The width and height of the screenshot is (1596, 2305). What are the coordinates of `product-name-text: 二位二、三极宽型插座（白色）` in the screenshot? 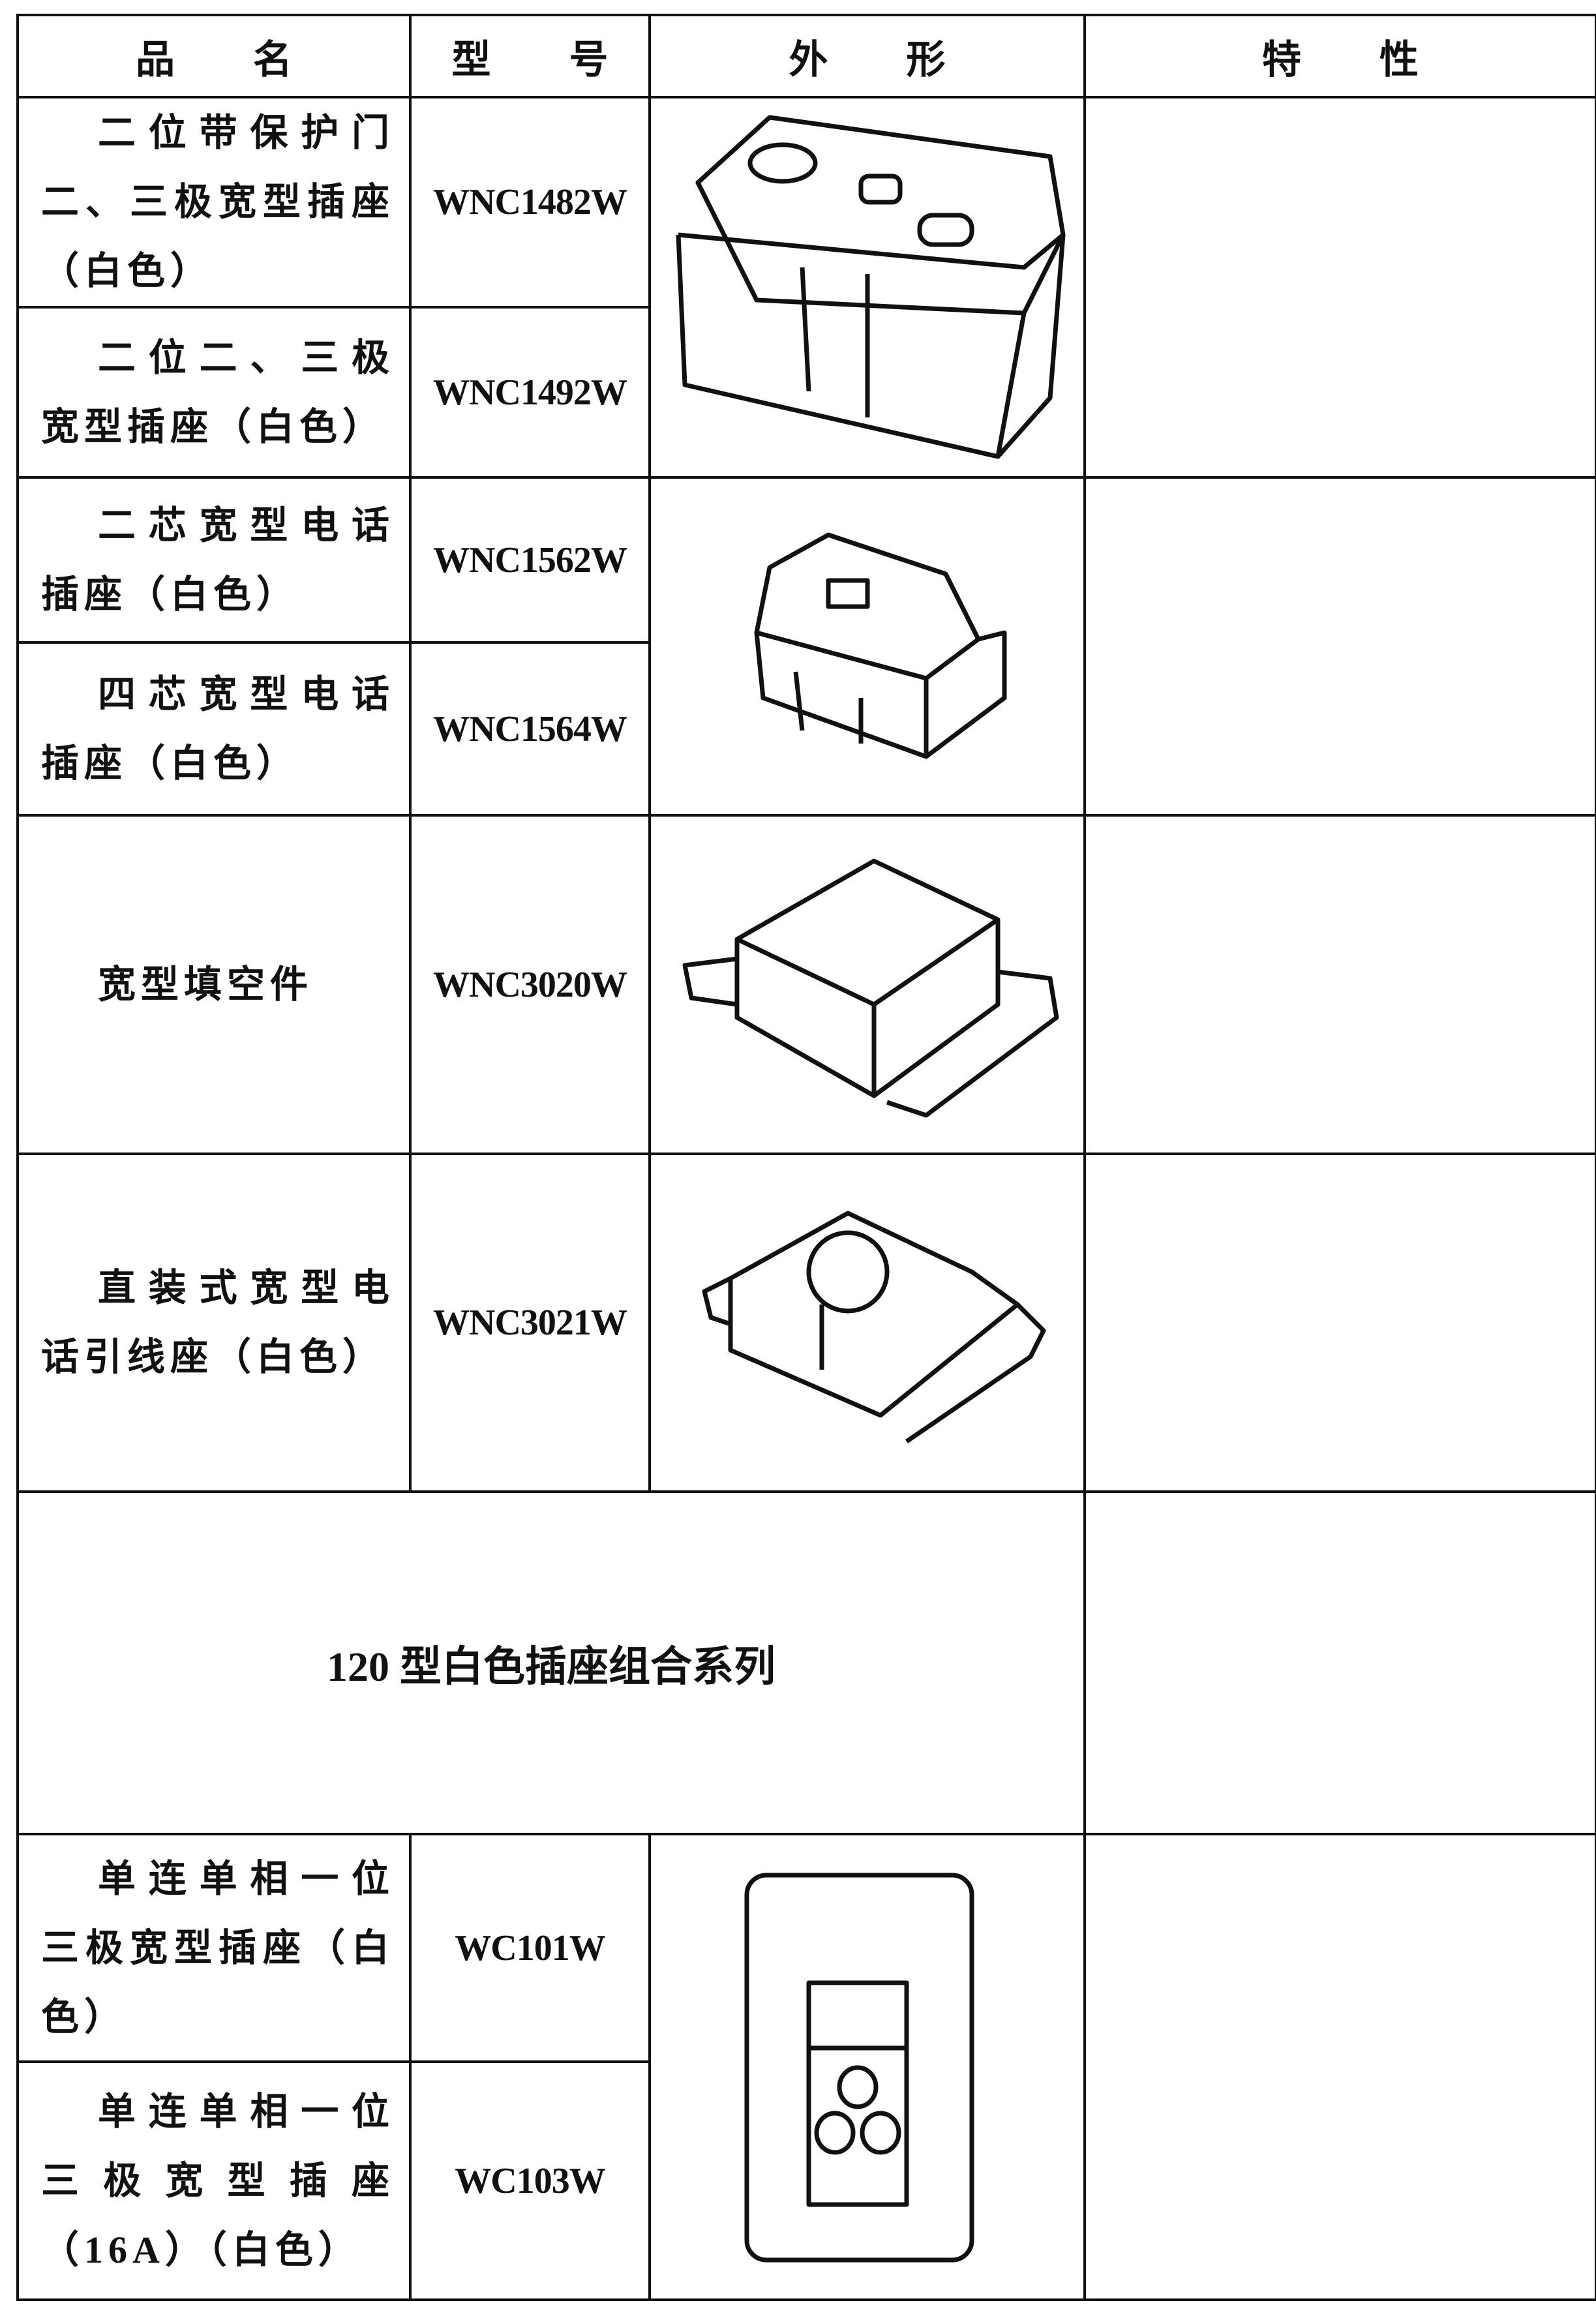 It's located at (218, 392).